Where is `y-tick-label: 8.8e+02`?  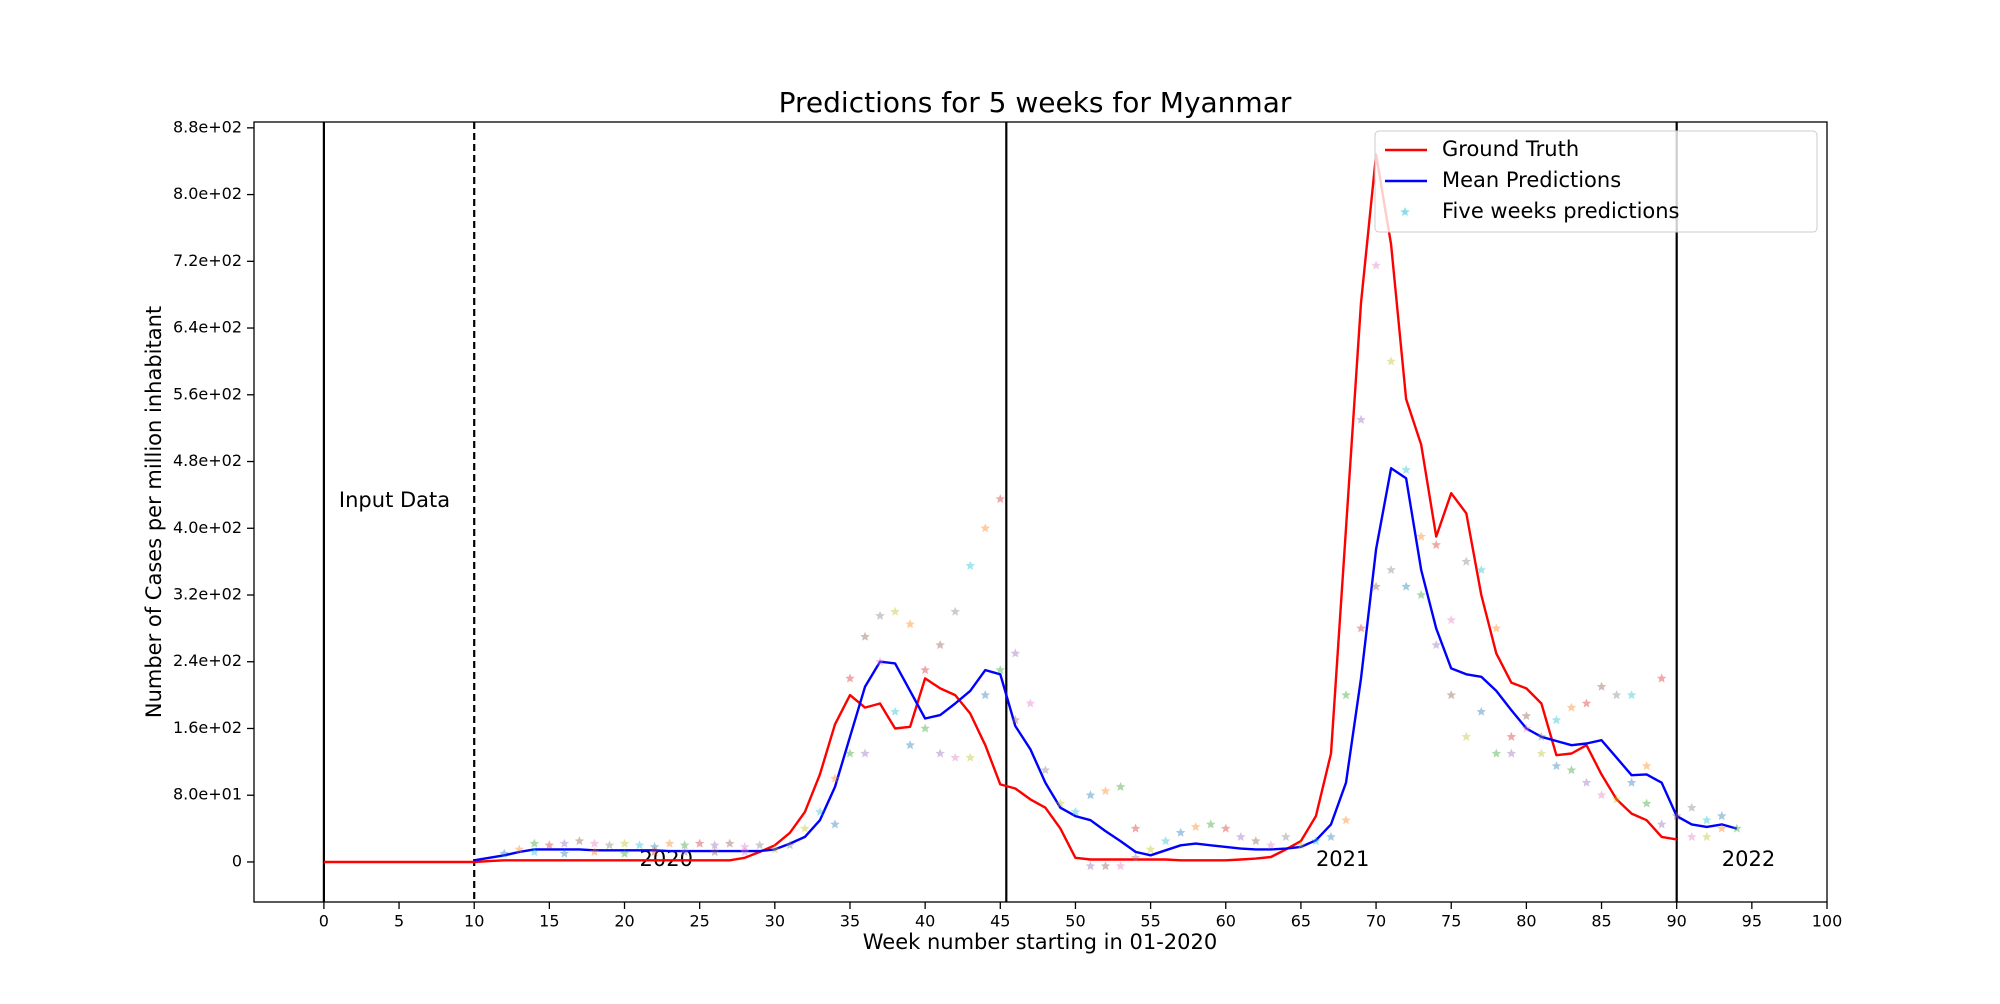 y-tick-label: 8.8e+02 is located at coordinates (207, 126).